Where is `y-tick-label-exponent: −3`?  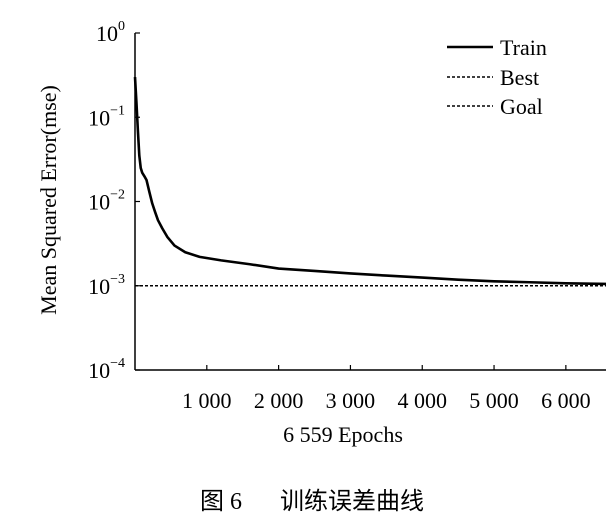 y-tick-label-exponent: −3 is located at coordinates (117, 279).